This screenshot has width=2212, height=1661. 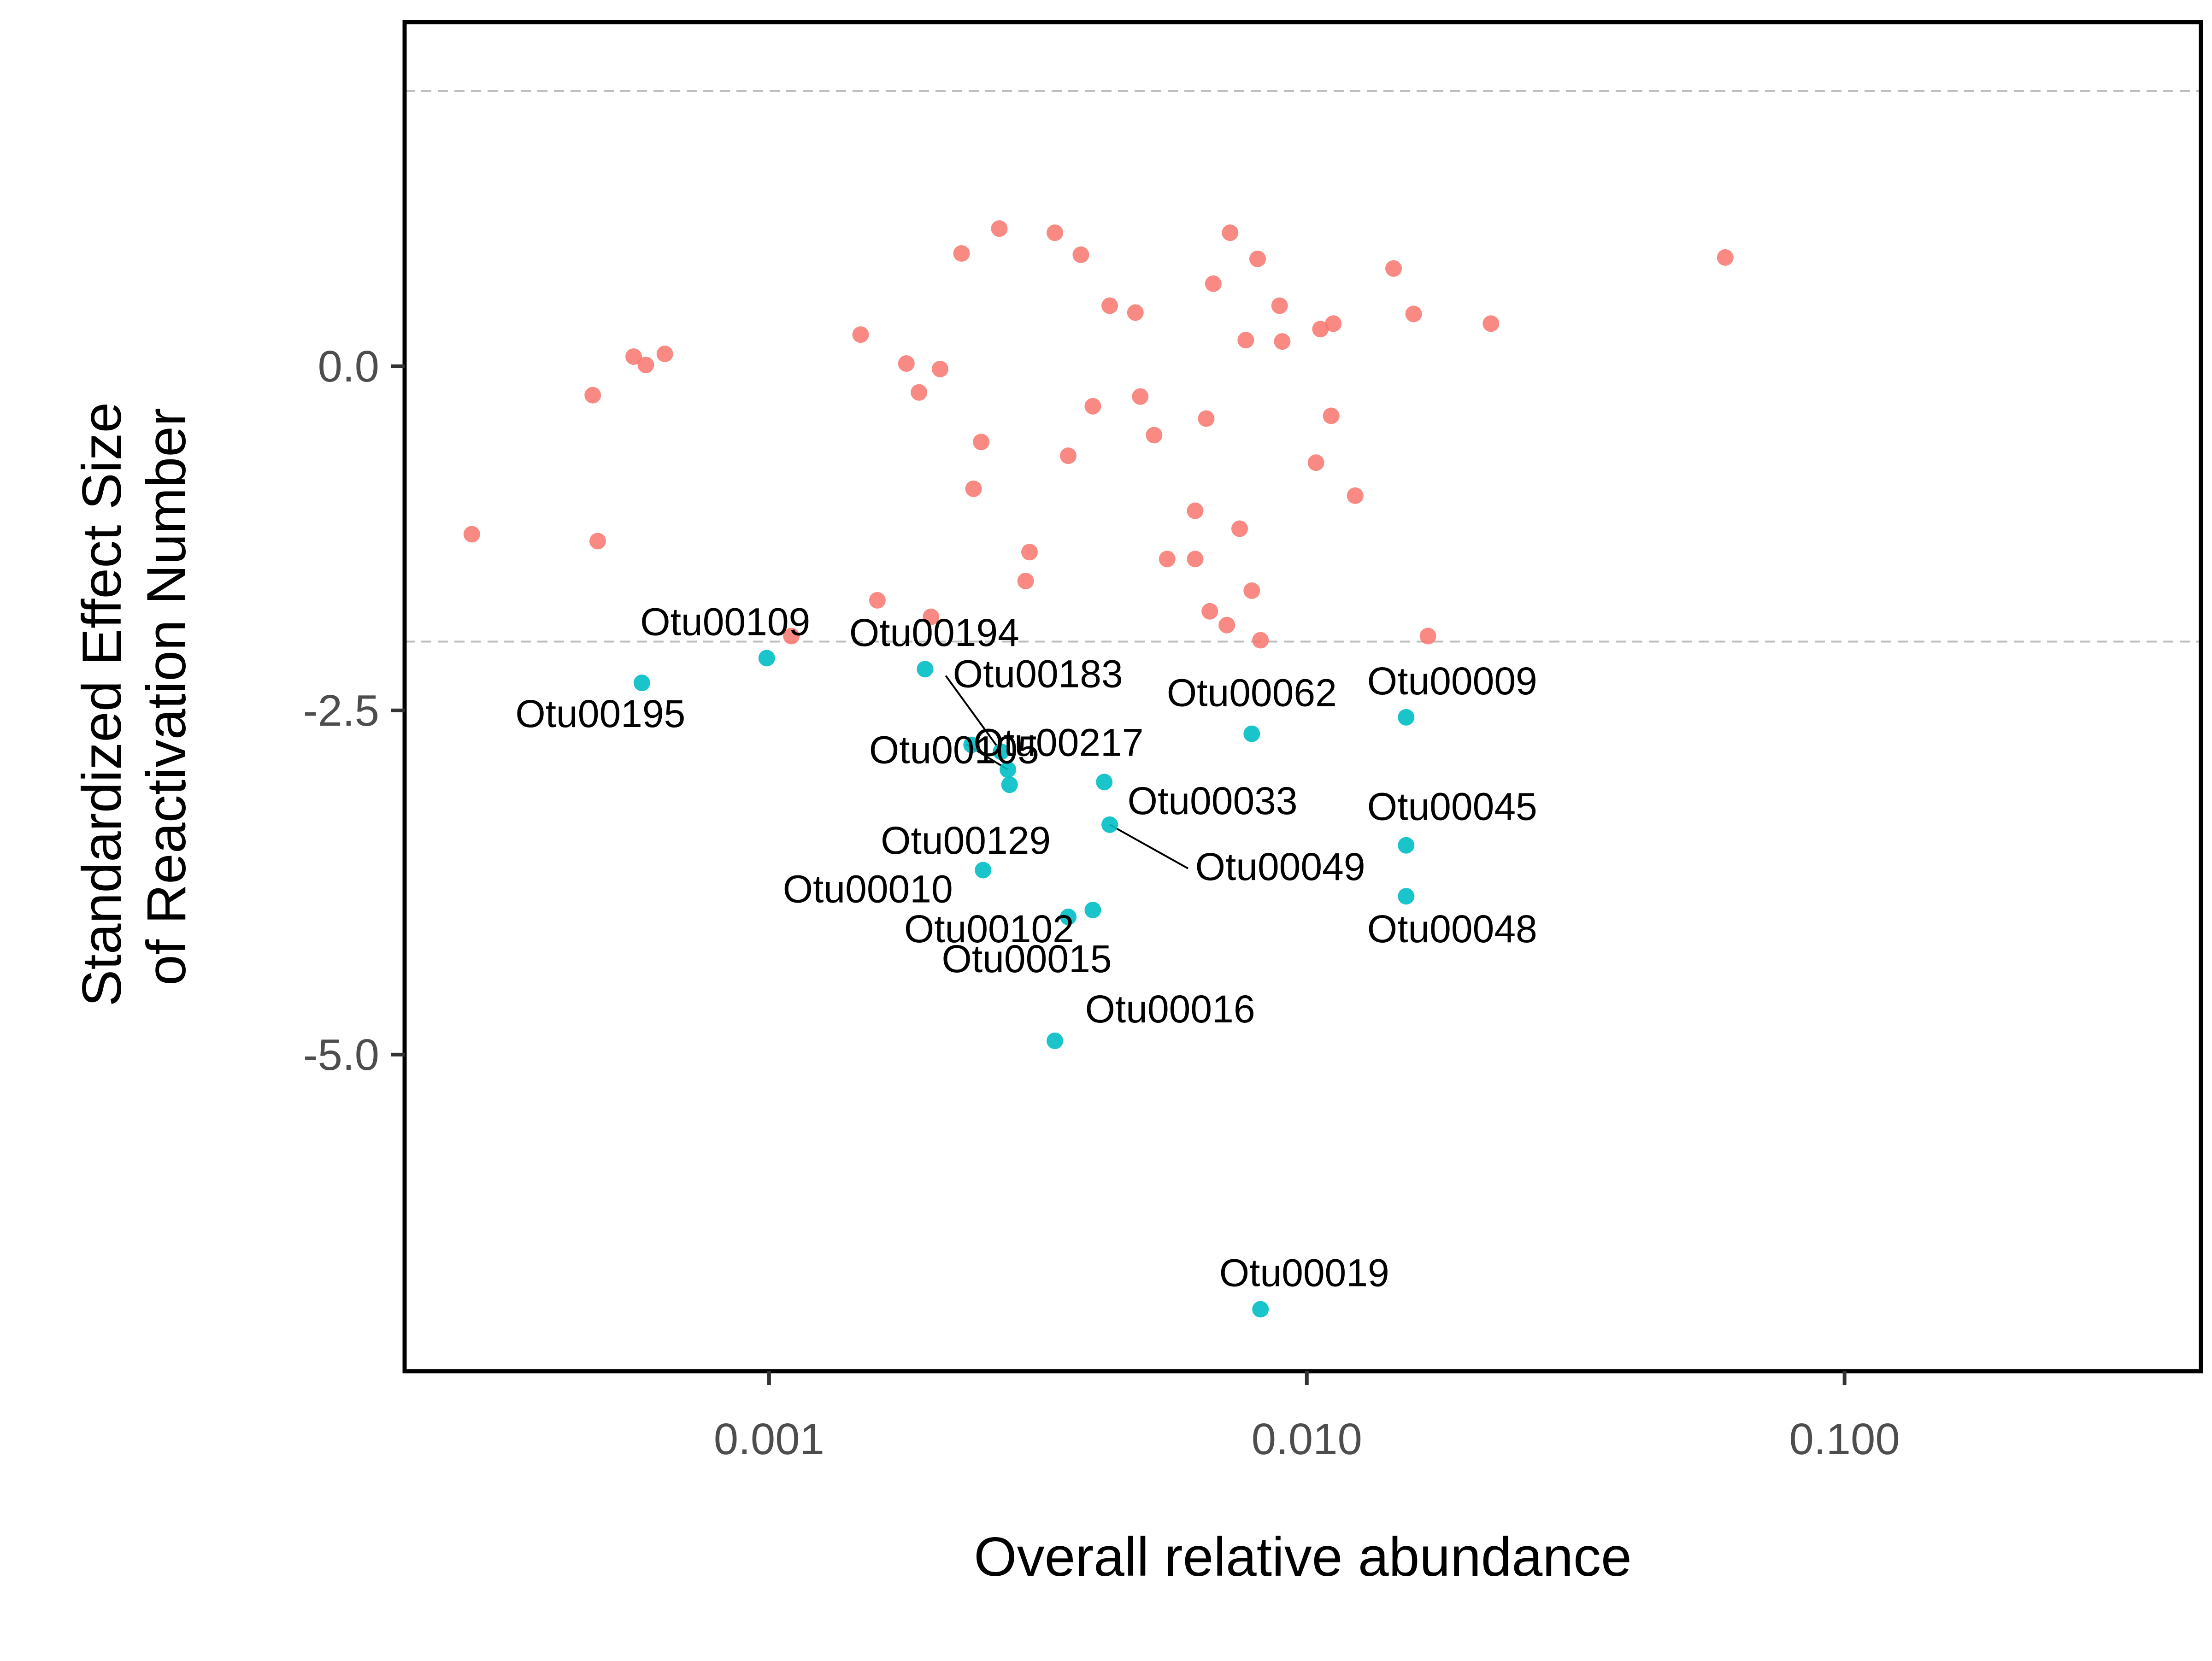 What do you see at coordinates (1213, 800) in the screenshot?
I see `point-label: Otu00033` at bounding box center [1213, 800].